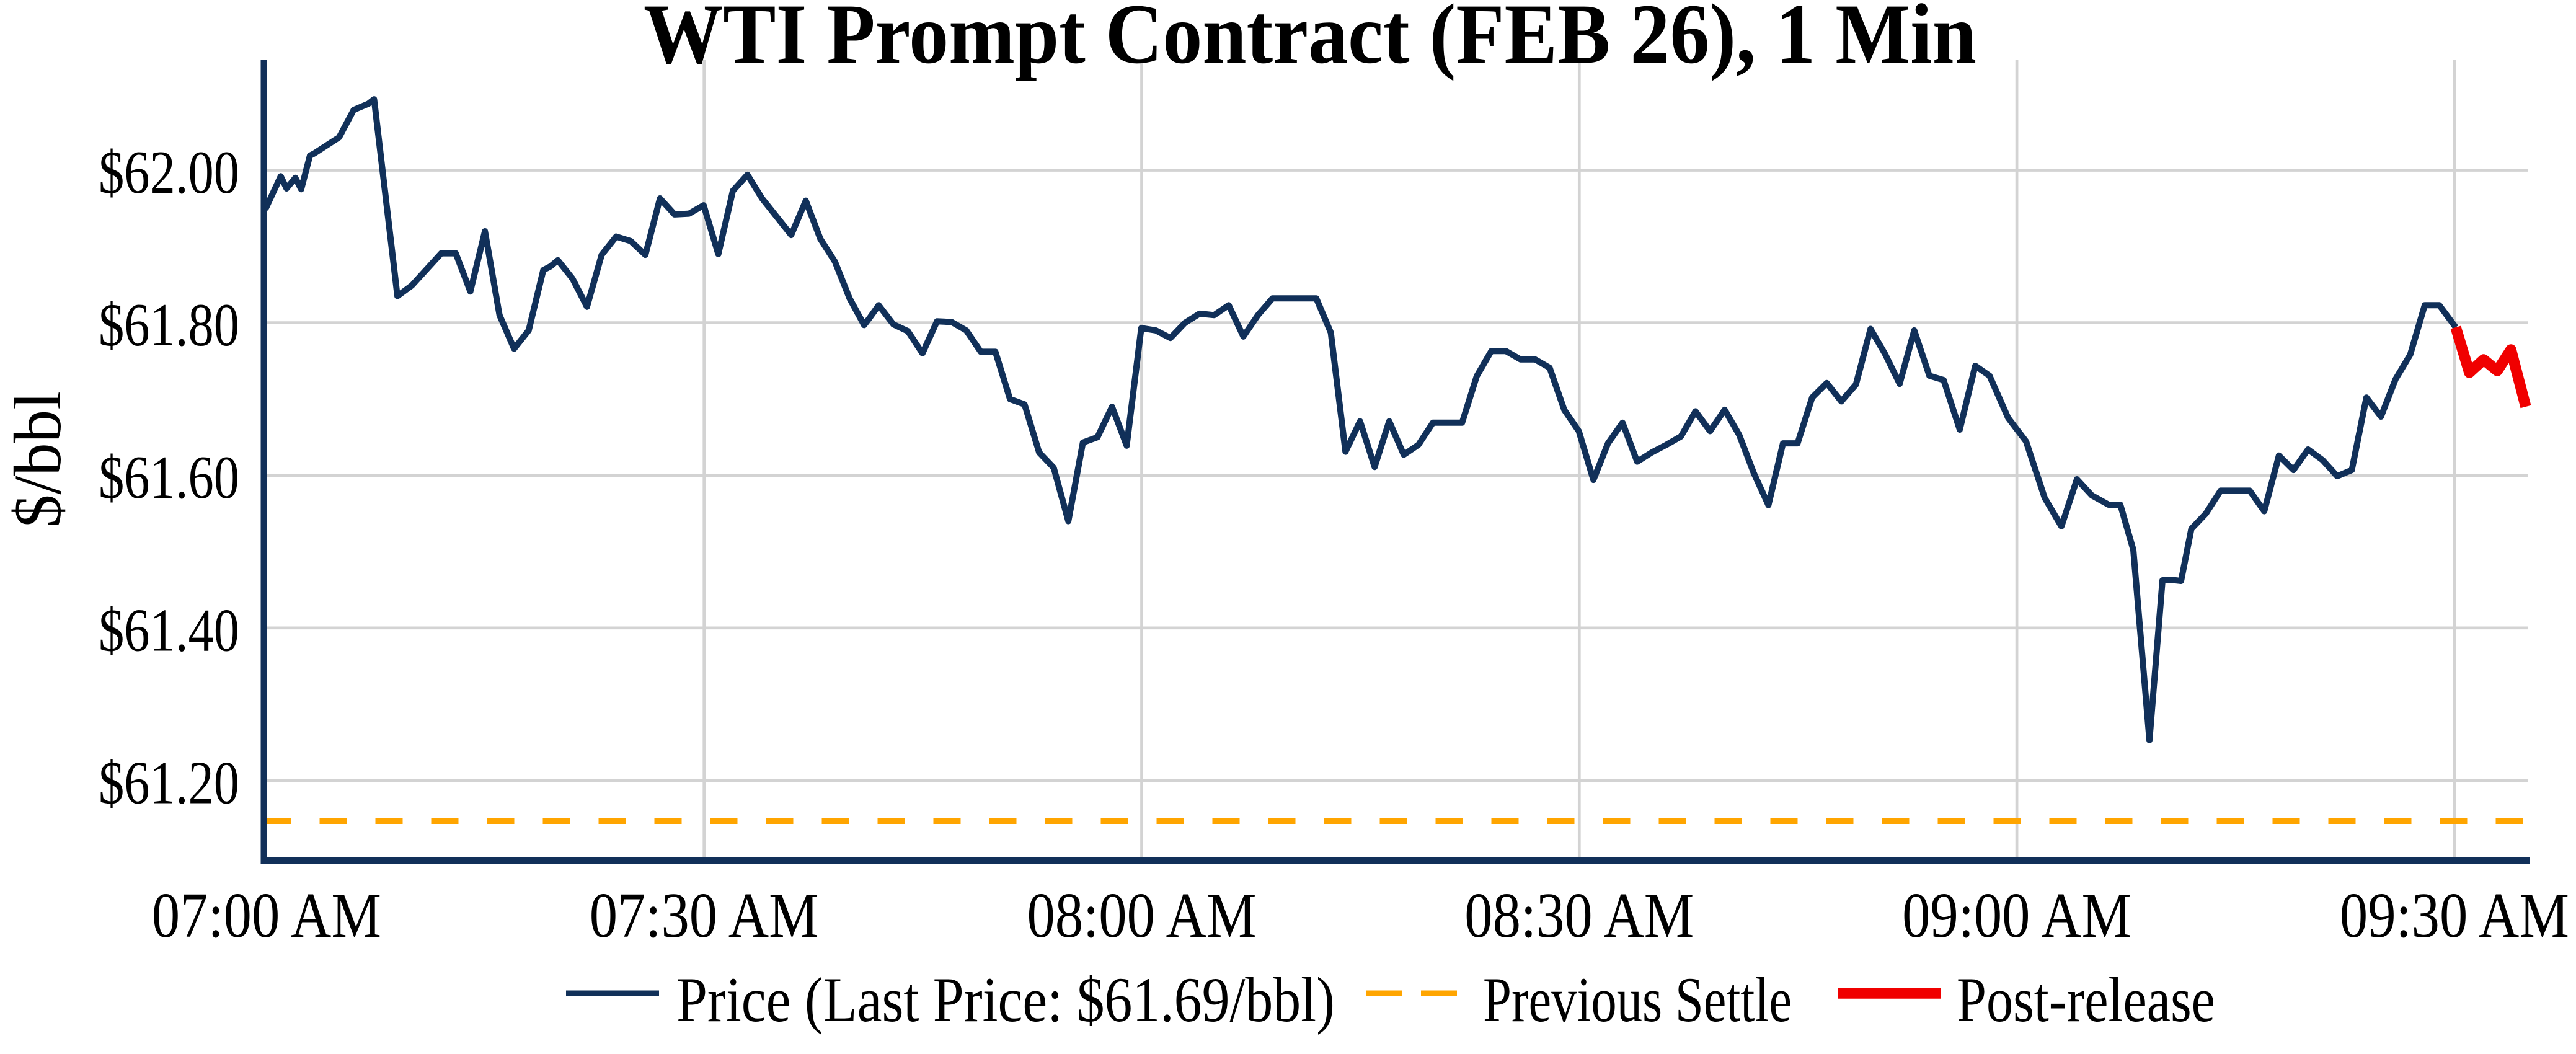  What do you see at coordinates (2454, 915) in the screenshot?
I see `svg-text: 09:30 AM` at bounding box center [2454, 915].